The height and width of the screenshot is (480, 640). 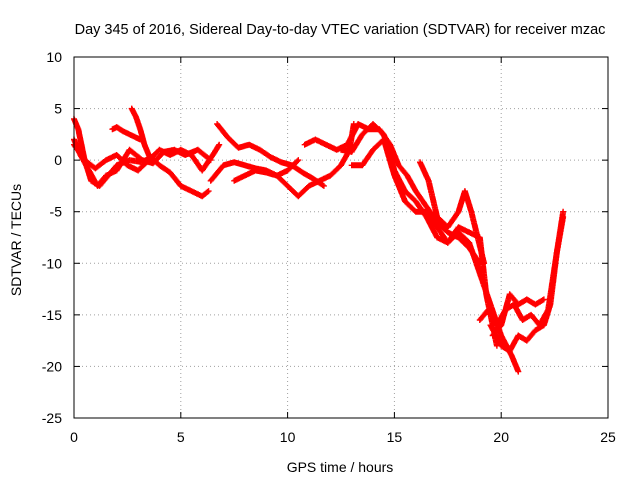 I want to click on series-track-n, so click(x=527, y=281).